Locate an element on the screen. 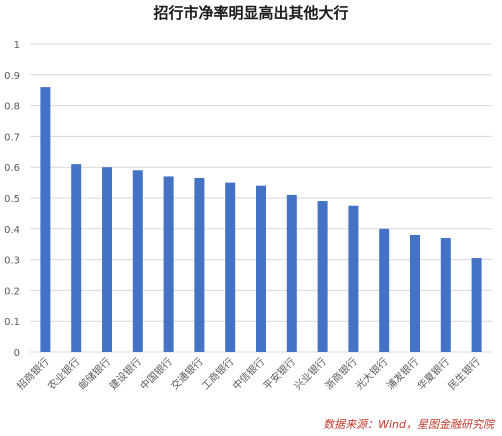 The height and width of the screenshot is (436, 502). x-tick-label: 工商银行 is located at coordinates (217, 373).